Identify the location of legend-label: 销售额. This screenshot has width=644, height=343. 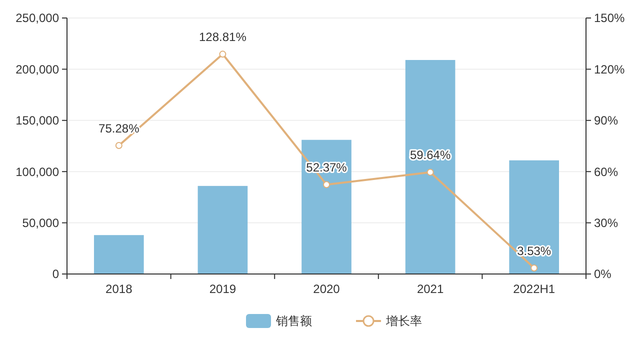
(293, 321).